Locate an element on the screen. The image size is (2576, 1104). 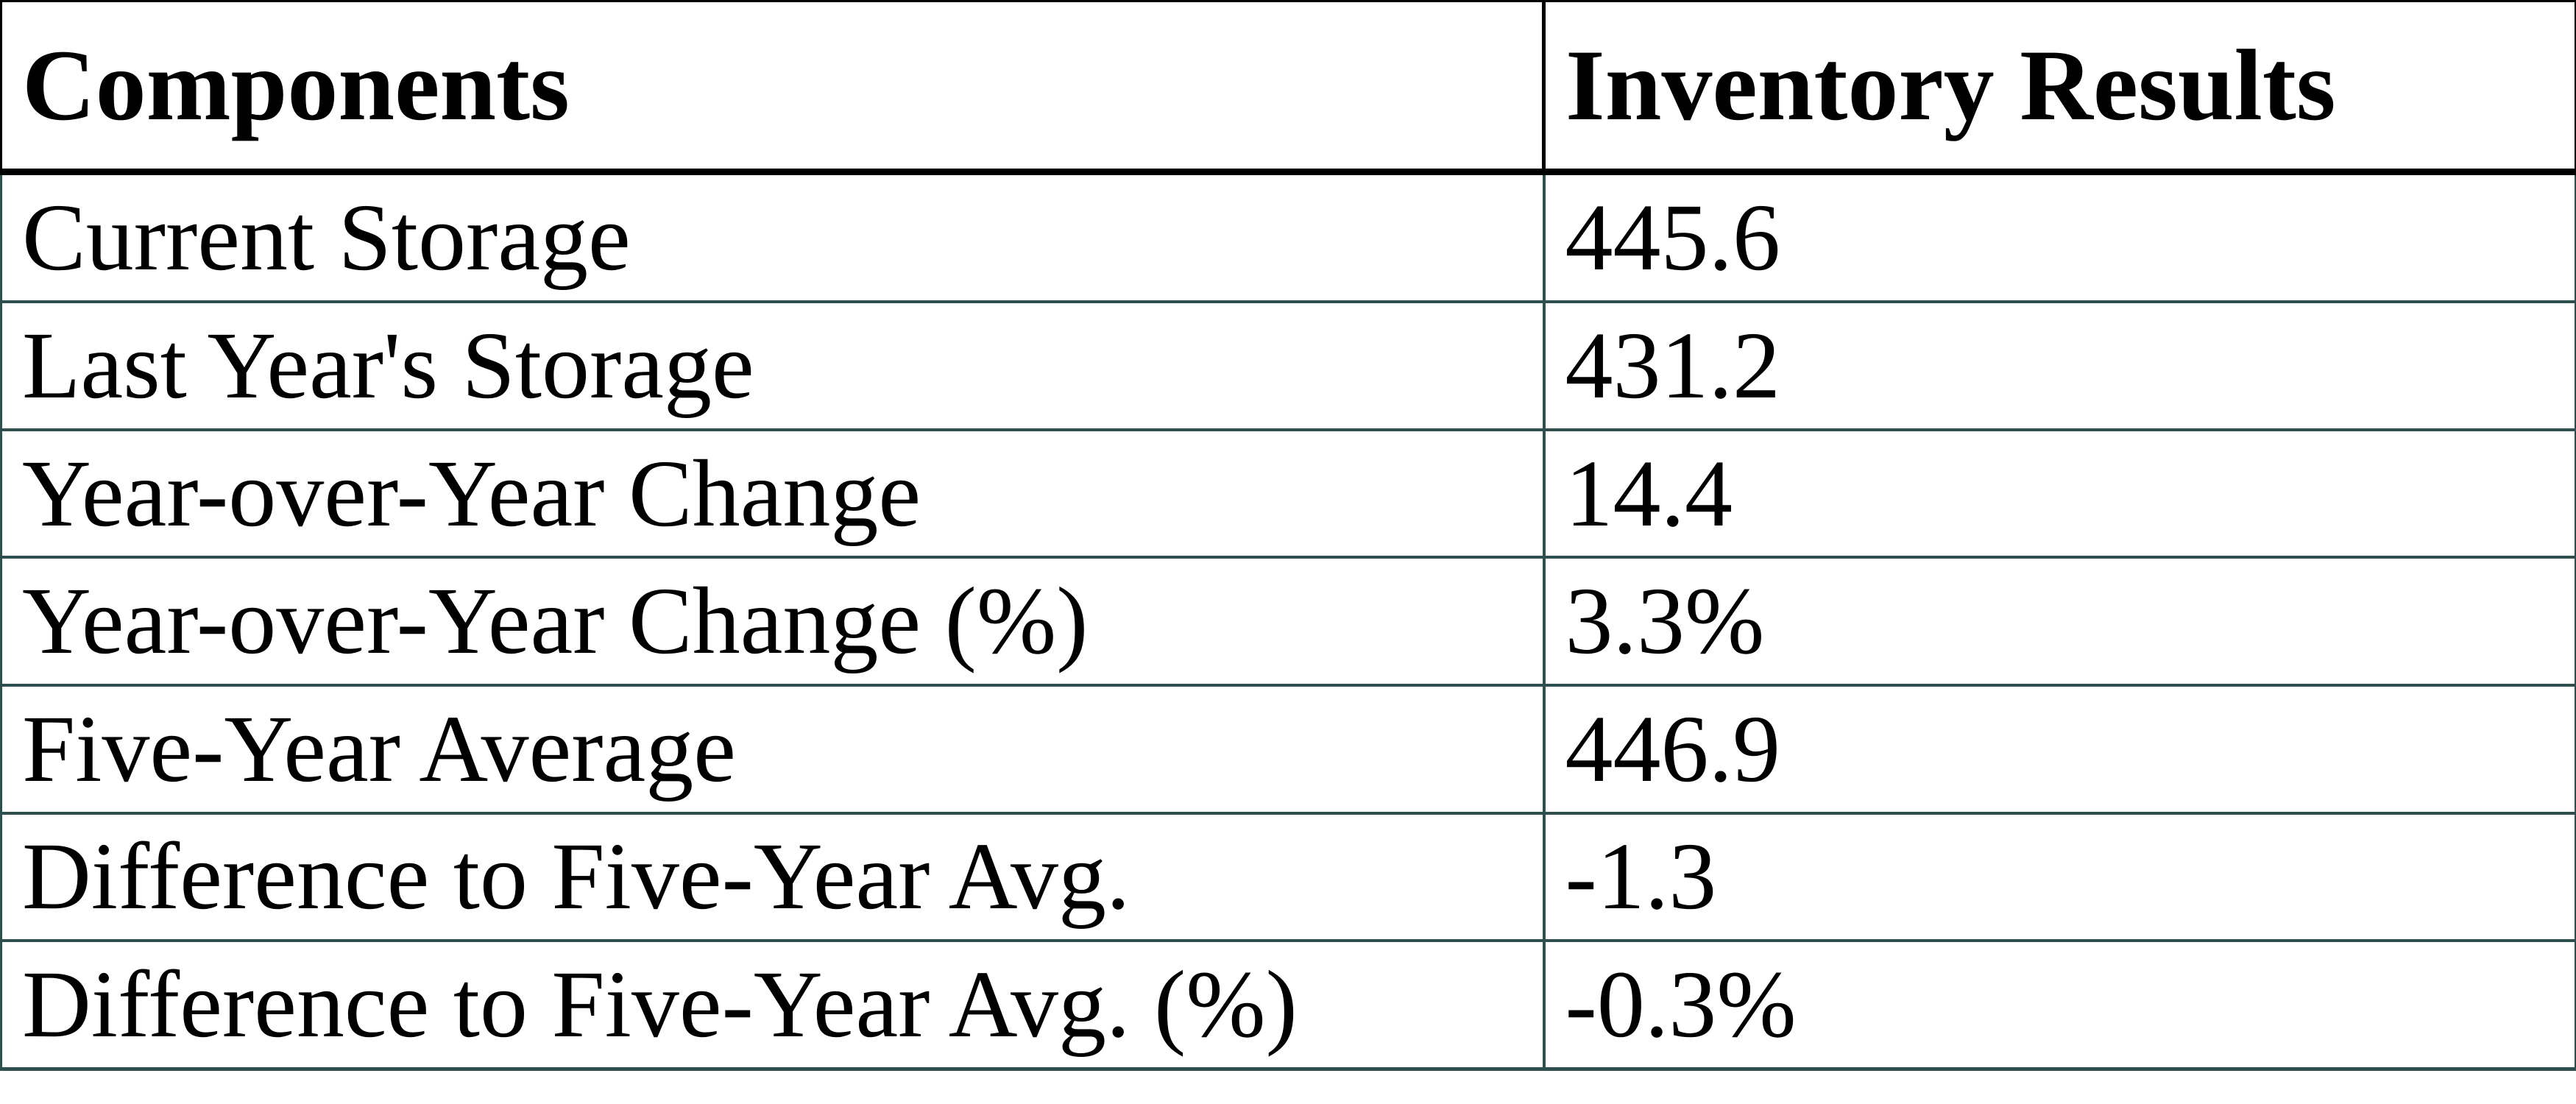
component-name-cell: Last Year's Storage is located at coordinates (773, 365).